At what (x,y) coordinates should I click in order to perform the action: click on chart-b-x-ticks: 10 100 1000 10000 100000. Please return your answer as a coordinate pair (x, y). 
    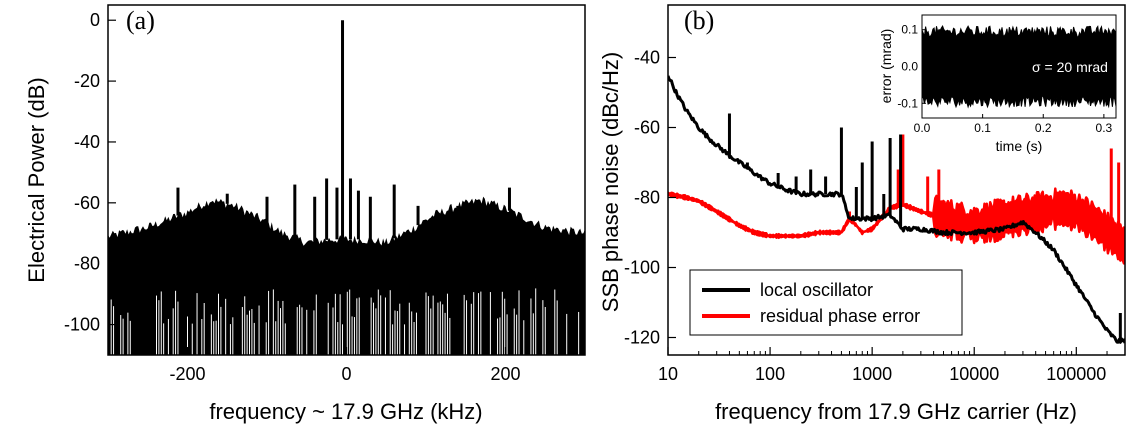
    Looking at the image, I should click on (892, 365).